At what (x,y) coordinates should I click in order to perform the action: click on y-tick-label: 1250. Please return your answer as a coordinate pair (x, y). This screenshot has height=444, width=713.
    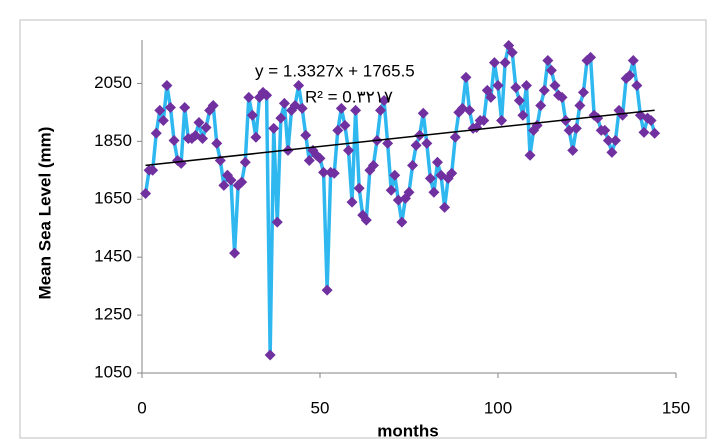
    Looking at the image, I should click on (113, 314).